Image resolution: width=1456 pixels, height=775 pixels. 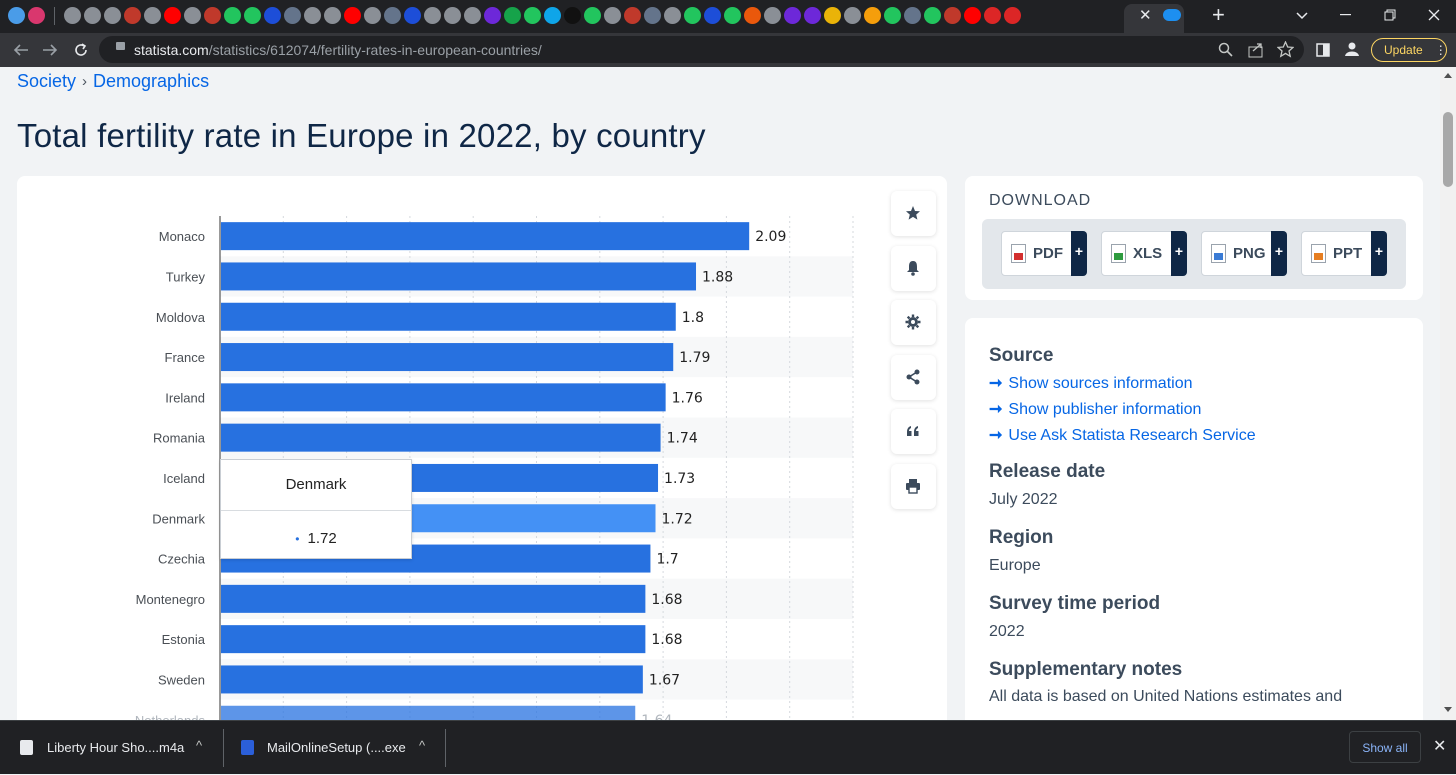 What do you see at coordinates (1385, 747) in the screenshot?
I see `show-all-downloads-button: Show all` at bounding box center [1385, 747].